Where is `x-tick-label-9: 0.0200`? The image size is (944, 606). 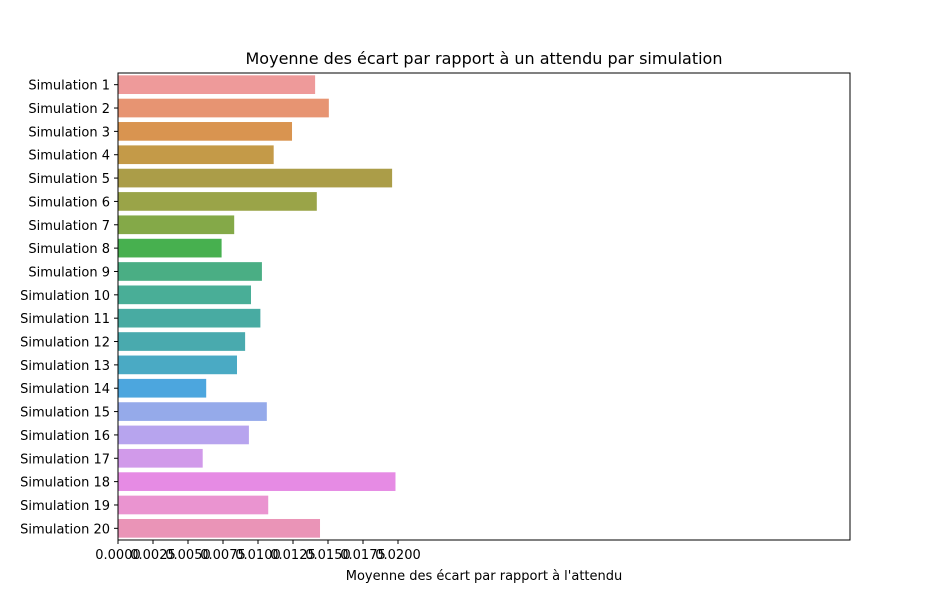
x-tick-label-9: 0.0200 is located at coordinates (398, 555).